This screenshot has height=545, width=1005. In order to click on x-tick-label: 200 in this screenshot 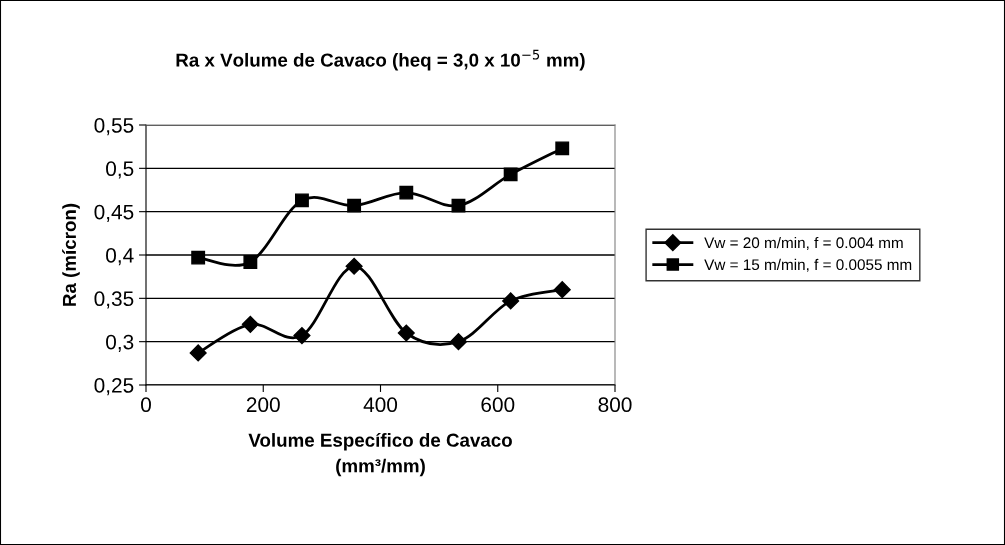, I will do `click(263, 405)`.